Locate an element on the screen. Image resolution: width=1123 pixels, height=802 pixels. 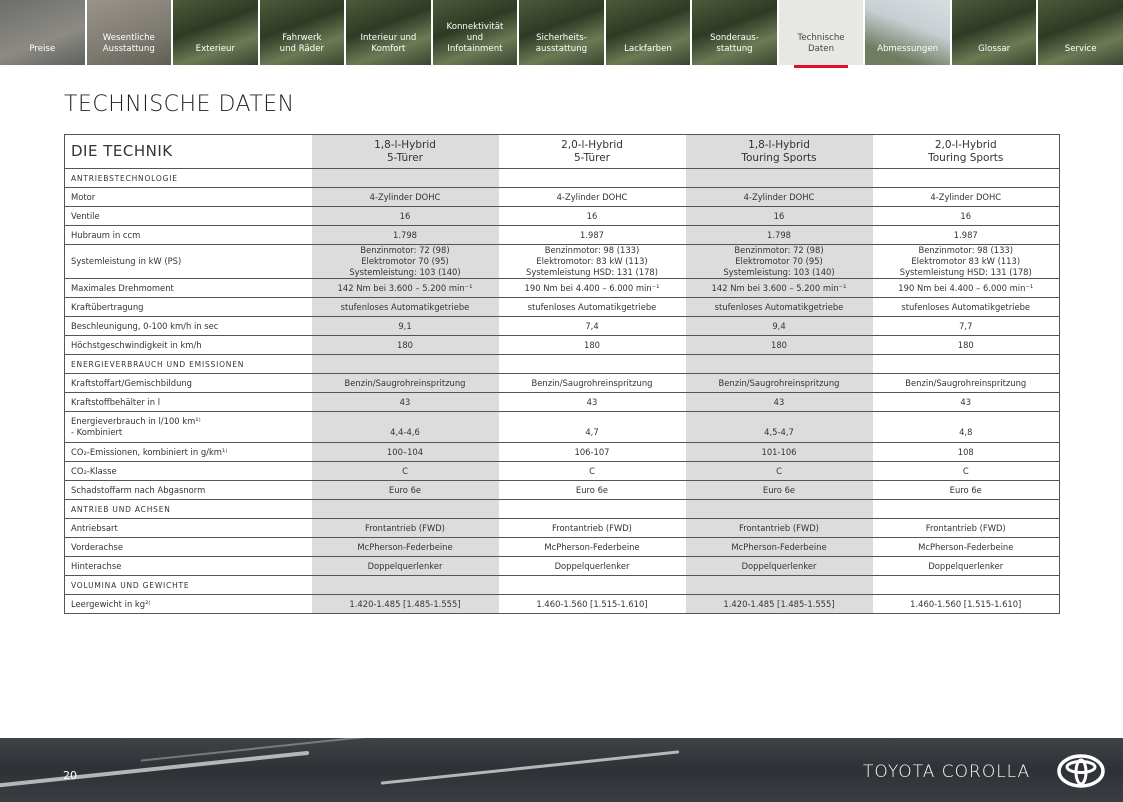
nav-tab-abmessungen: Abmessungen is located at coordinates (907, 32).